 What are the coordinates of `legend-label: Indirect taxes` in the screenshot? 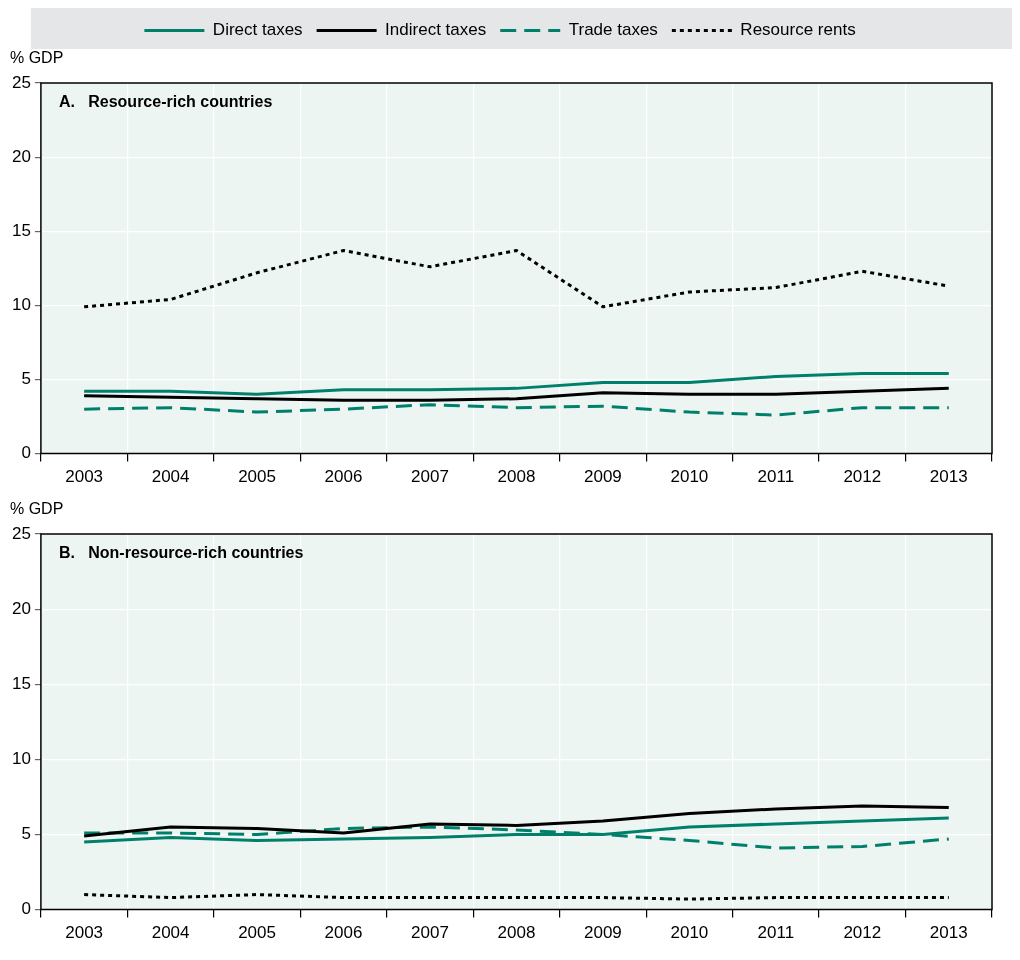 It's located at (436, 30).